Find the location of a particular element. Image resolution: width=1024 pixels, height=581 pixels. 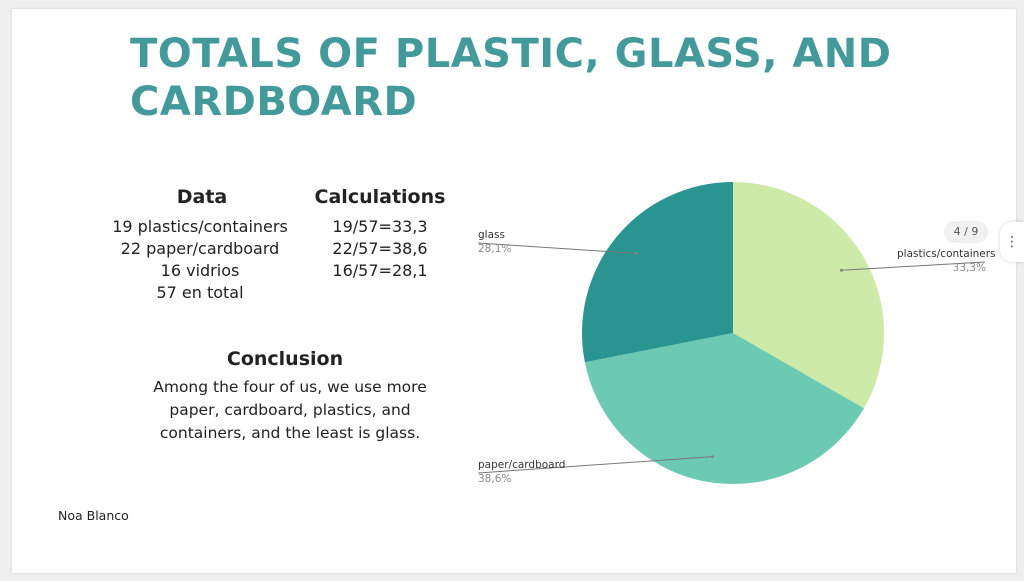

slice-label: paper/cardboard is located at coordinates (521, 465).